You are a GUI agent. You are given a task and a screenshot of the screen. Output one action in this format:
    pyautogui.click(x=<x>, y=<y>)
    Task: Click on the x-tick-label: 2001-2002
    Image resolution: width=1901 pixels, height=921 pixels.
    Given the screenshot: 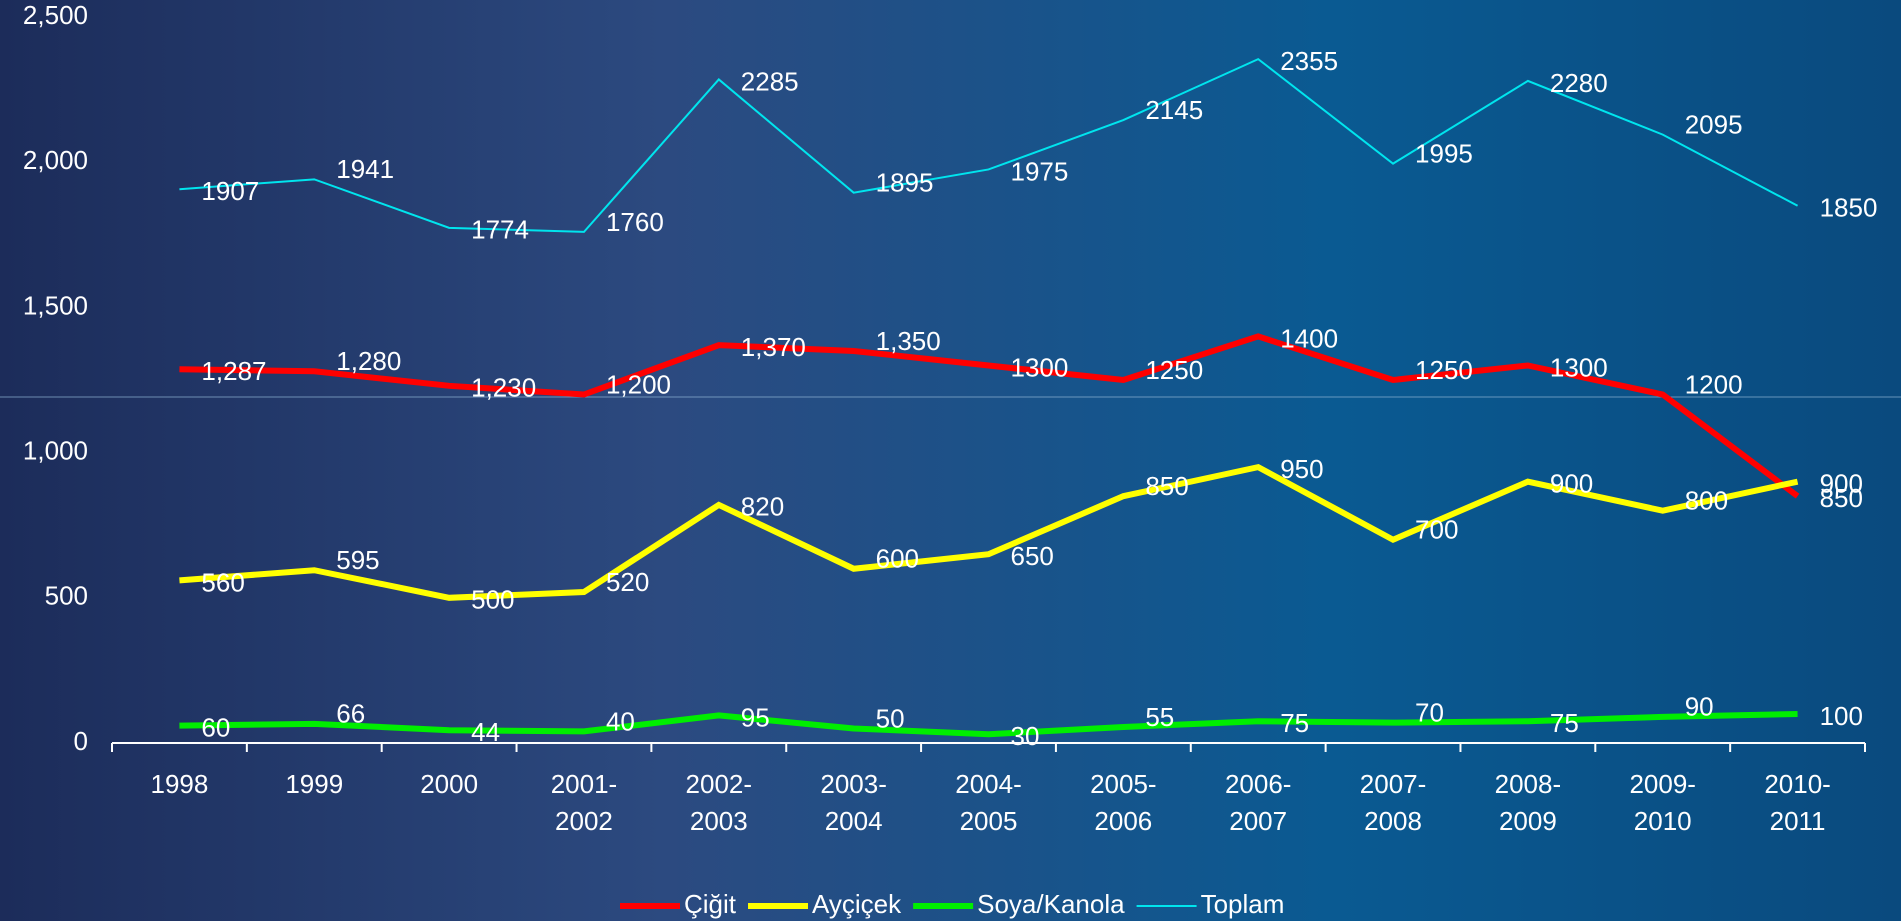 What is the action you would take?
    pyautogui.click(x=584, y=802)
    